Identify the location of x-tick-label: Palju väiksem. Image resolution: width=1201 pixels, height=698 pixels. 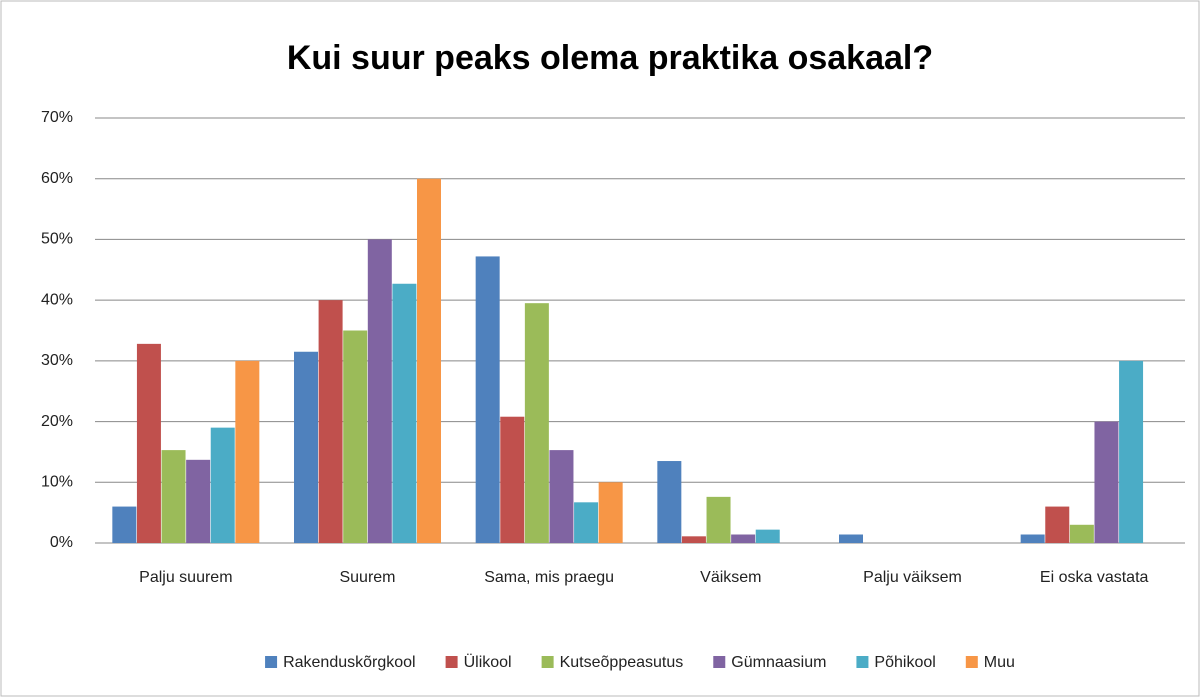
(912, 577).